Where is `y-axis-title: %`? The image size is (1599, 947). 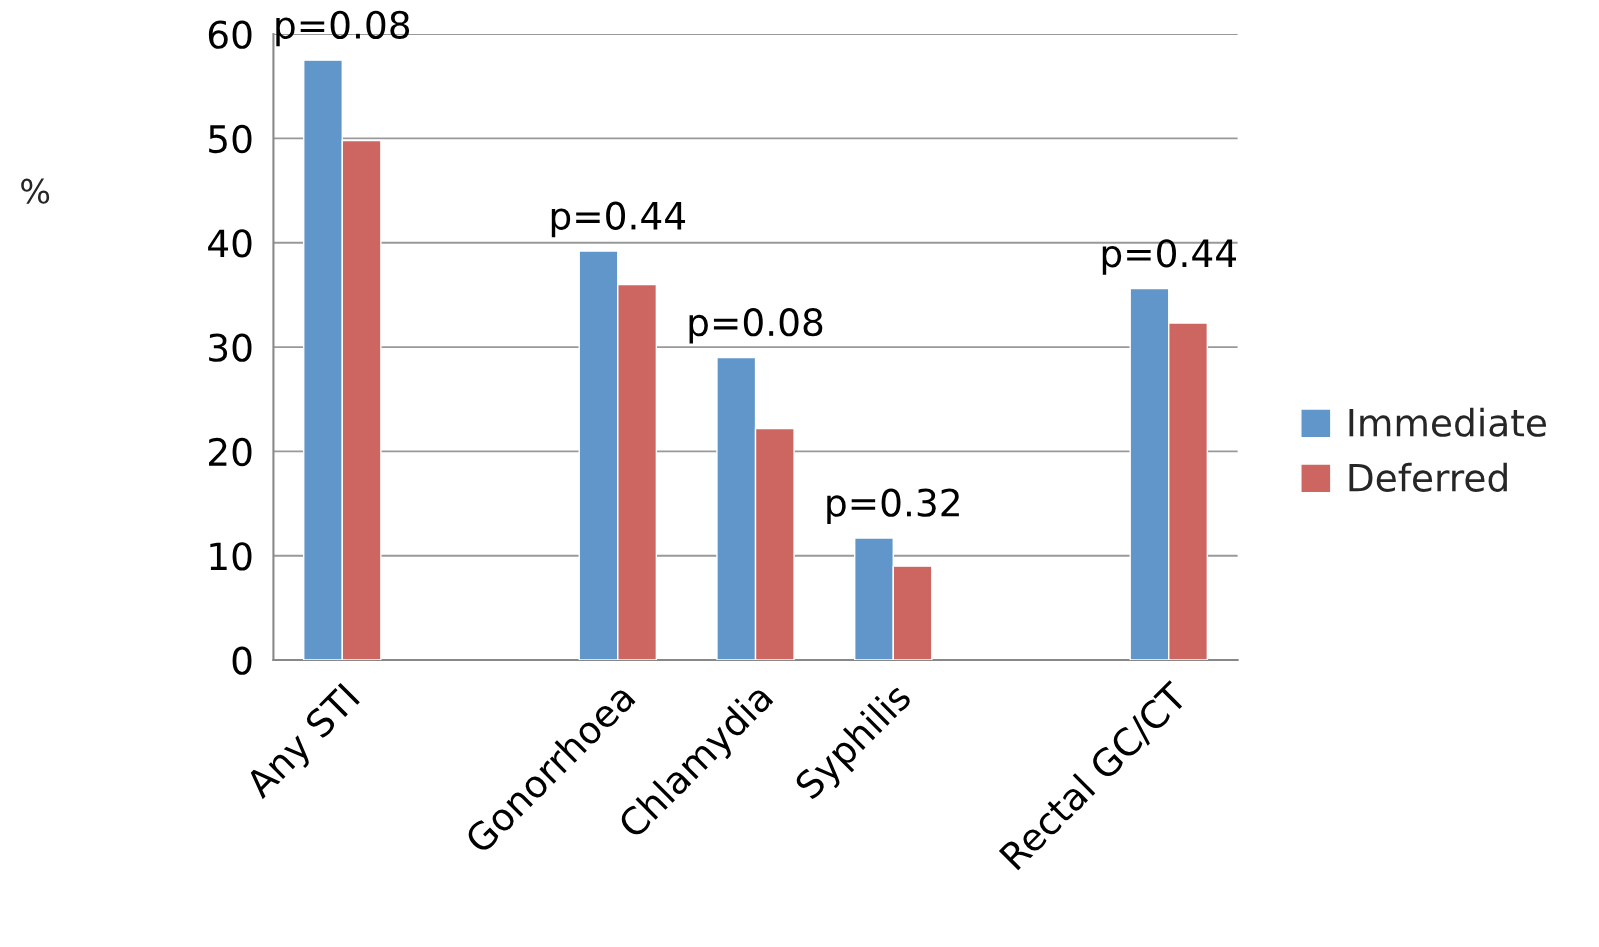
y-axis-title: % is located at coordinates (35, 191).